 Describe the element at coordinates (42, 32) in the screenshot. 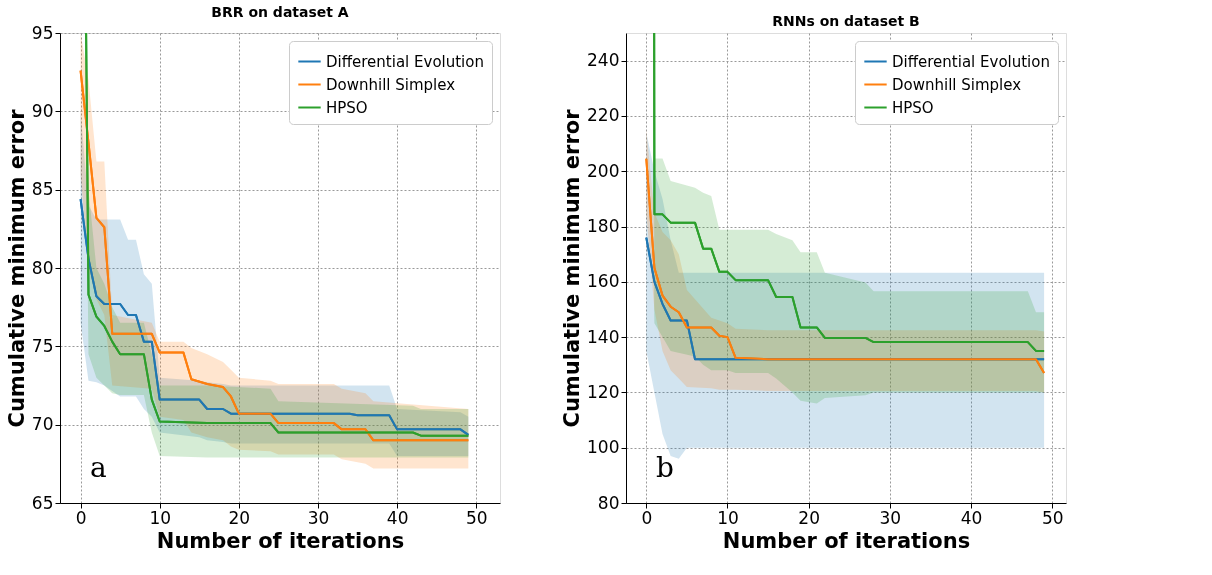

I see `y-tick-label: 95` at that location.